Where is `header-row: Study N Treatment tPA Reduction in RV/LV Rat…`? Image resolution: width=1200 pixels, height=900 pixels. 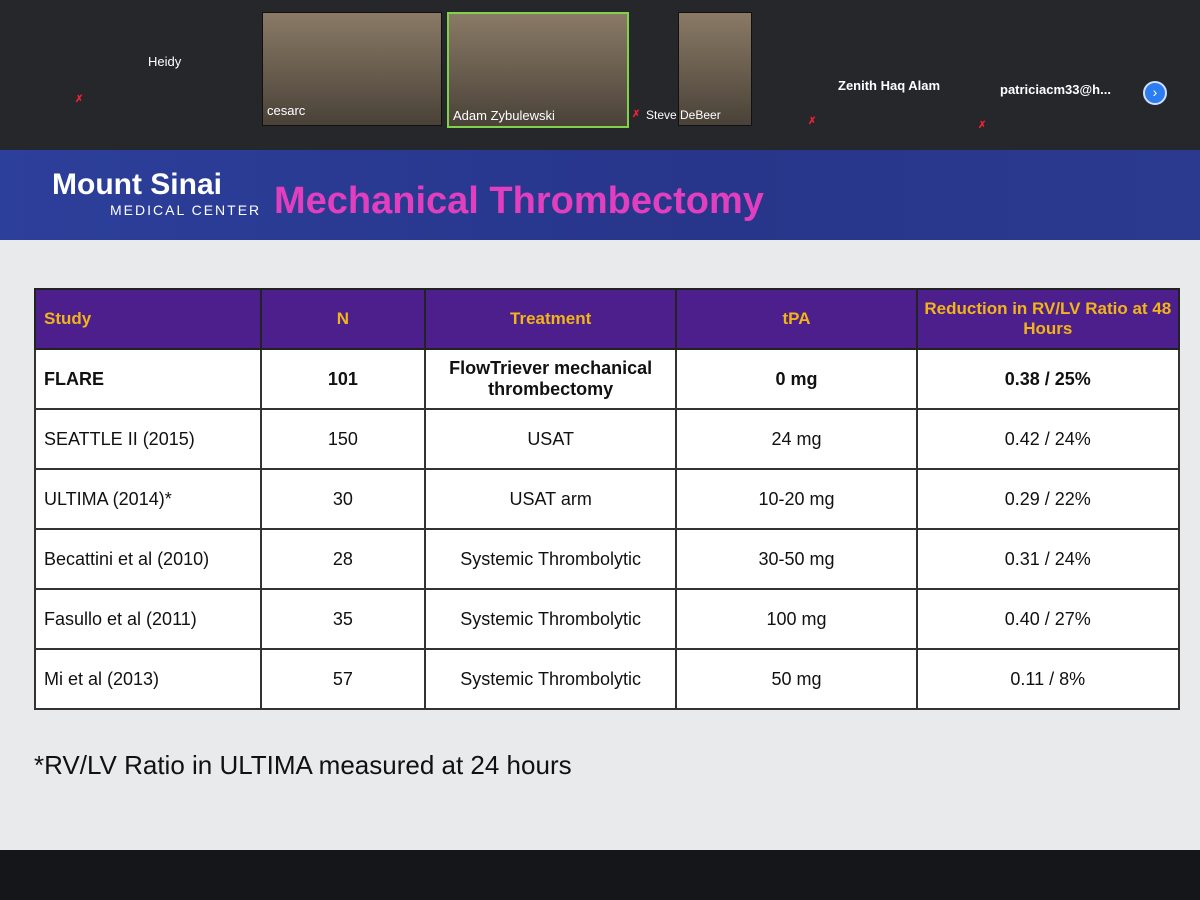 header-row: Study N Treatment tPA Reduction in RV/LV Rat… is located at coordinates (607, 319).